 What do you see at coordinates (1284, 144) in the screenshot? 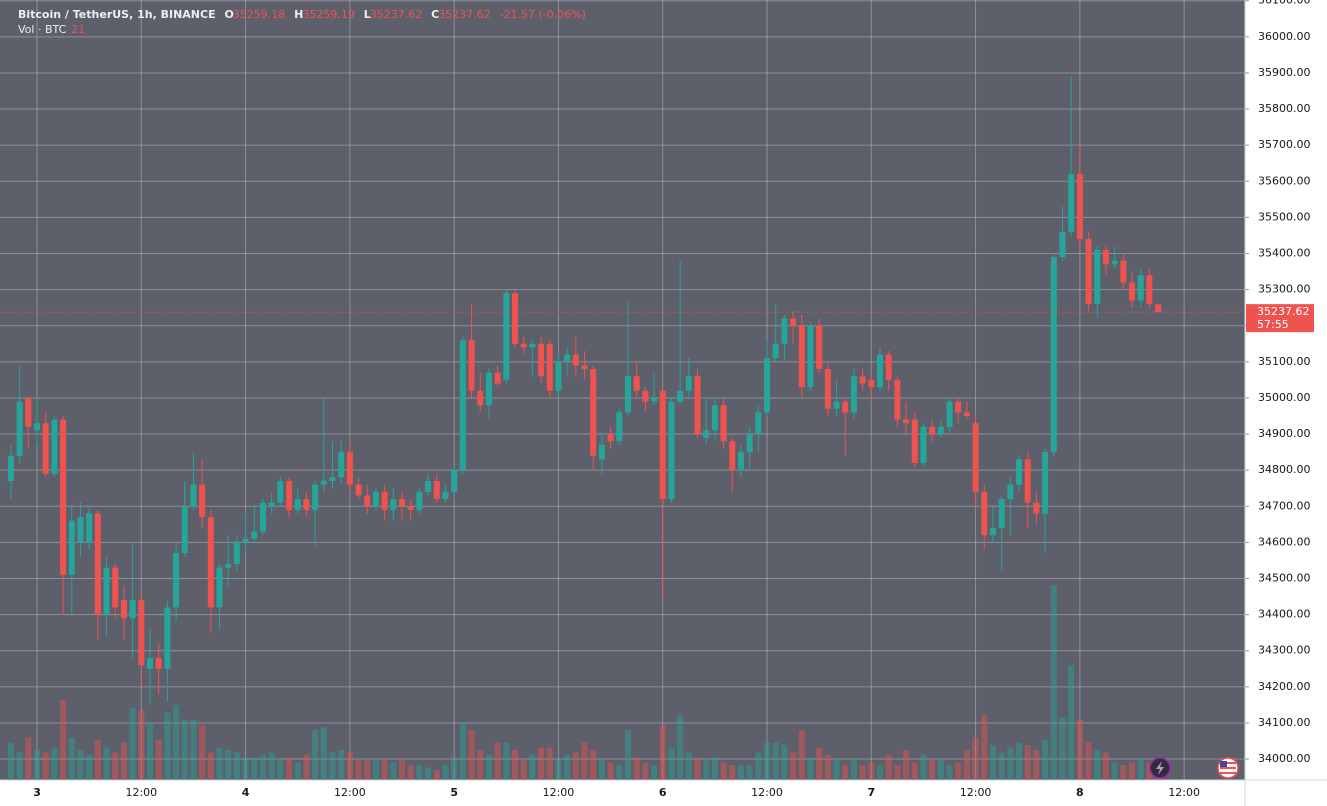
I see `y-tick-label: 35700.00` at bounding box center [1284, 144].